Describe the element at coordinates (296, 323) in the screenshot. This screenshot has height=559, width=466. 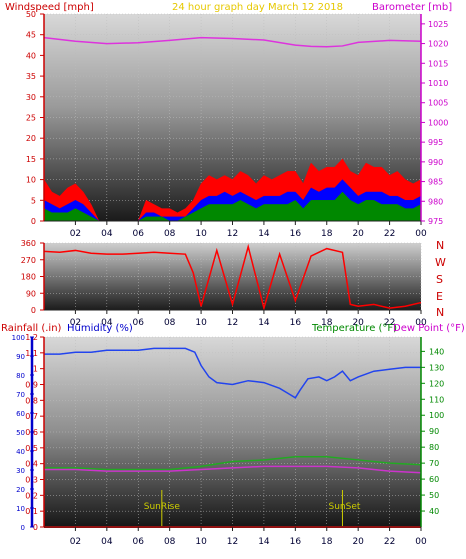
I see `panel2-x-tick-label: 16` at that location.